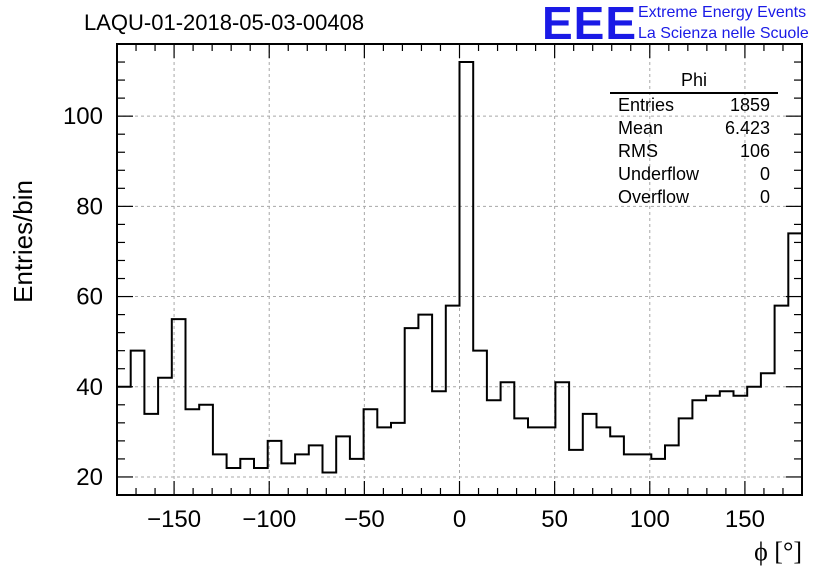  Describe the element at coordinates (89, 297) in the screenshot. I see `y-tick-label: 60` at that location.